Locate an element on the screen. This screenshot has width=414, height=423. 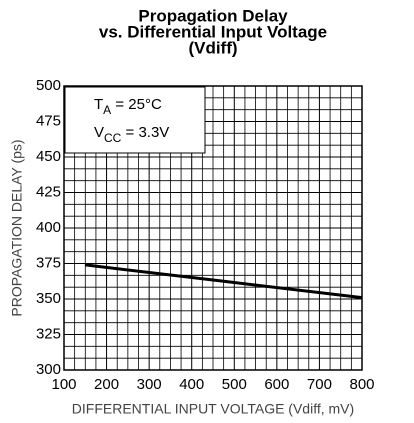
y-tick-label: 500 is located at coordinates (48, 85).